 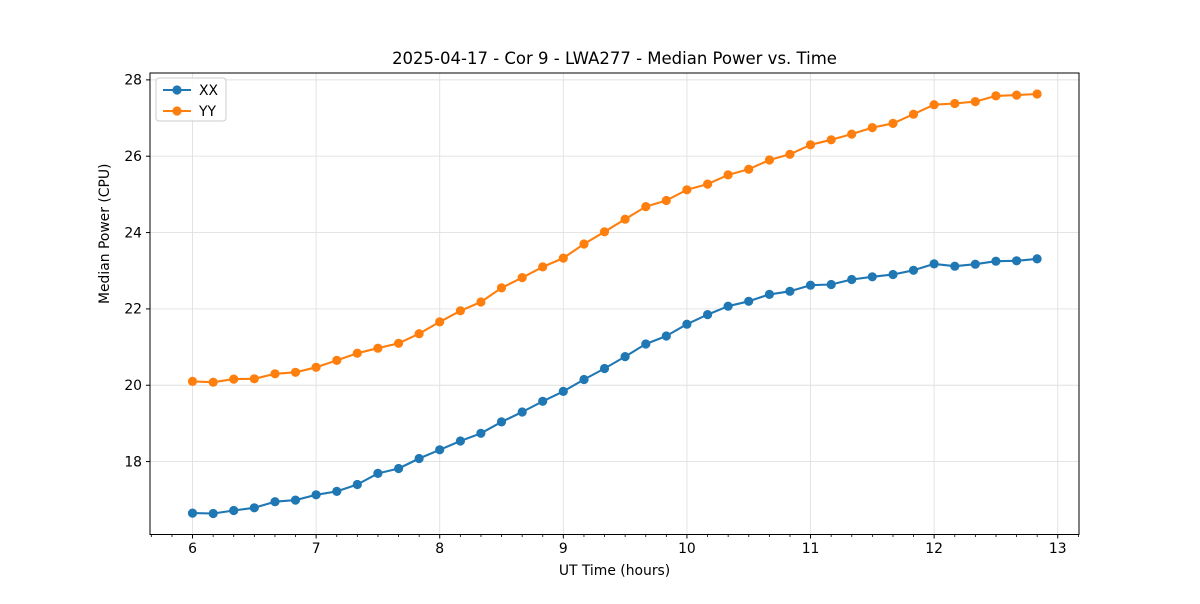 What do you see at coordinates (811, 549) in the screenshot?
I see `x-tick-label: 11` at bounding box center [811, 549].